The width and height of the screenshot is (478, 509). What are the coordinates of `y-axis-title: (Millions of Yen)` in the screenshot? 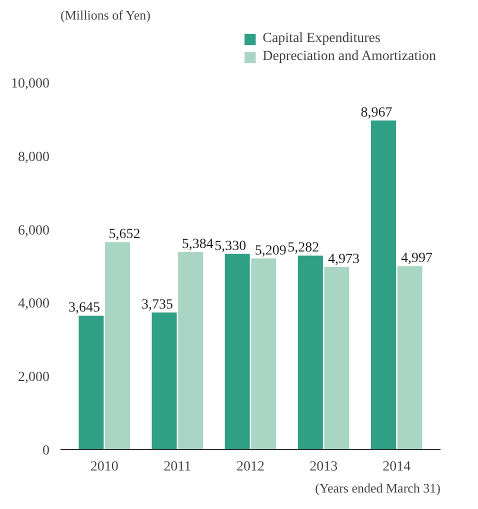 It's located at (105, 15).